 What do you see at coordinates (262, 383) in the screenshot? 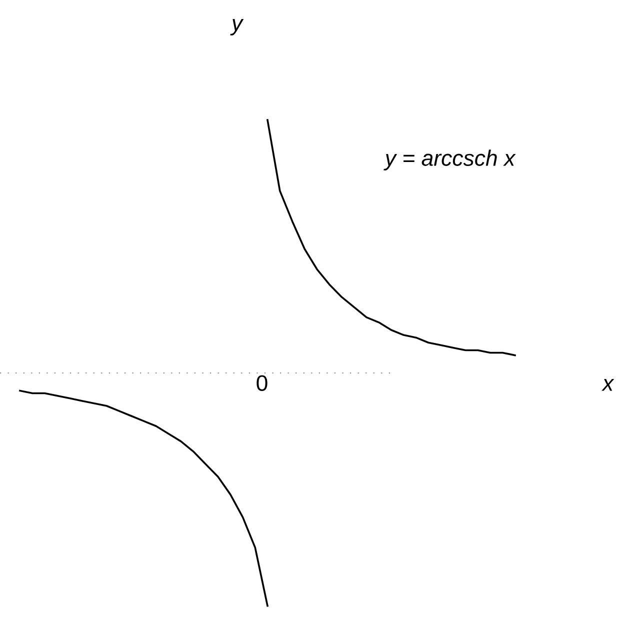
I see `annotation: 0` at bounding box center [262, 383].